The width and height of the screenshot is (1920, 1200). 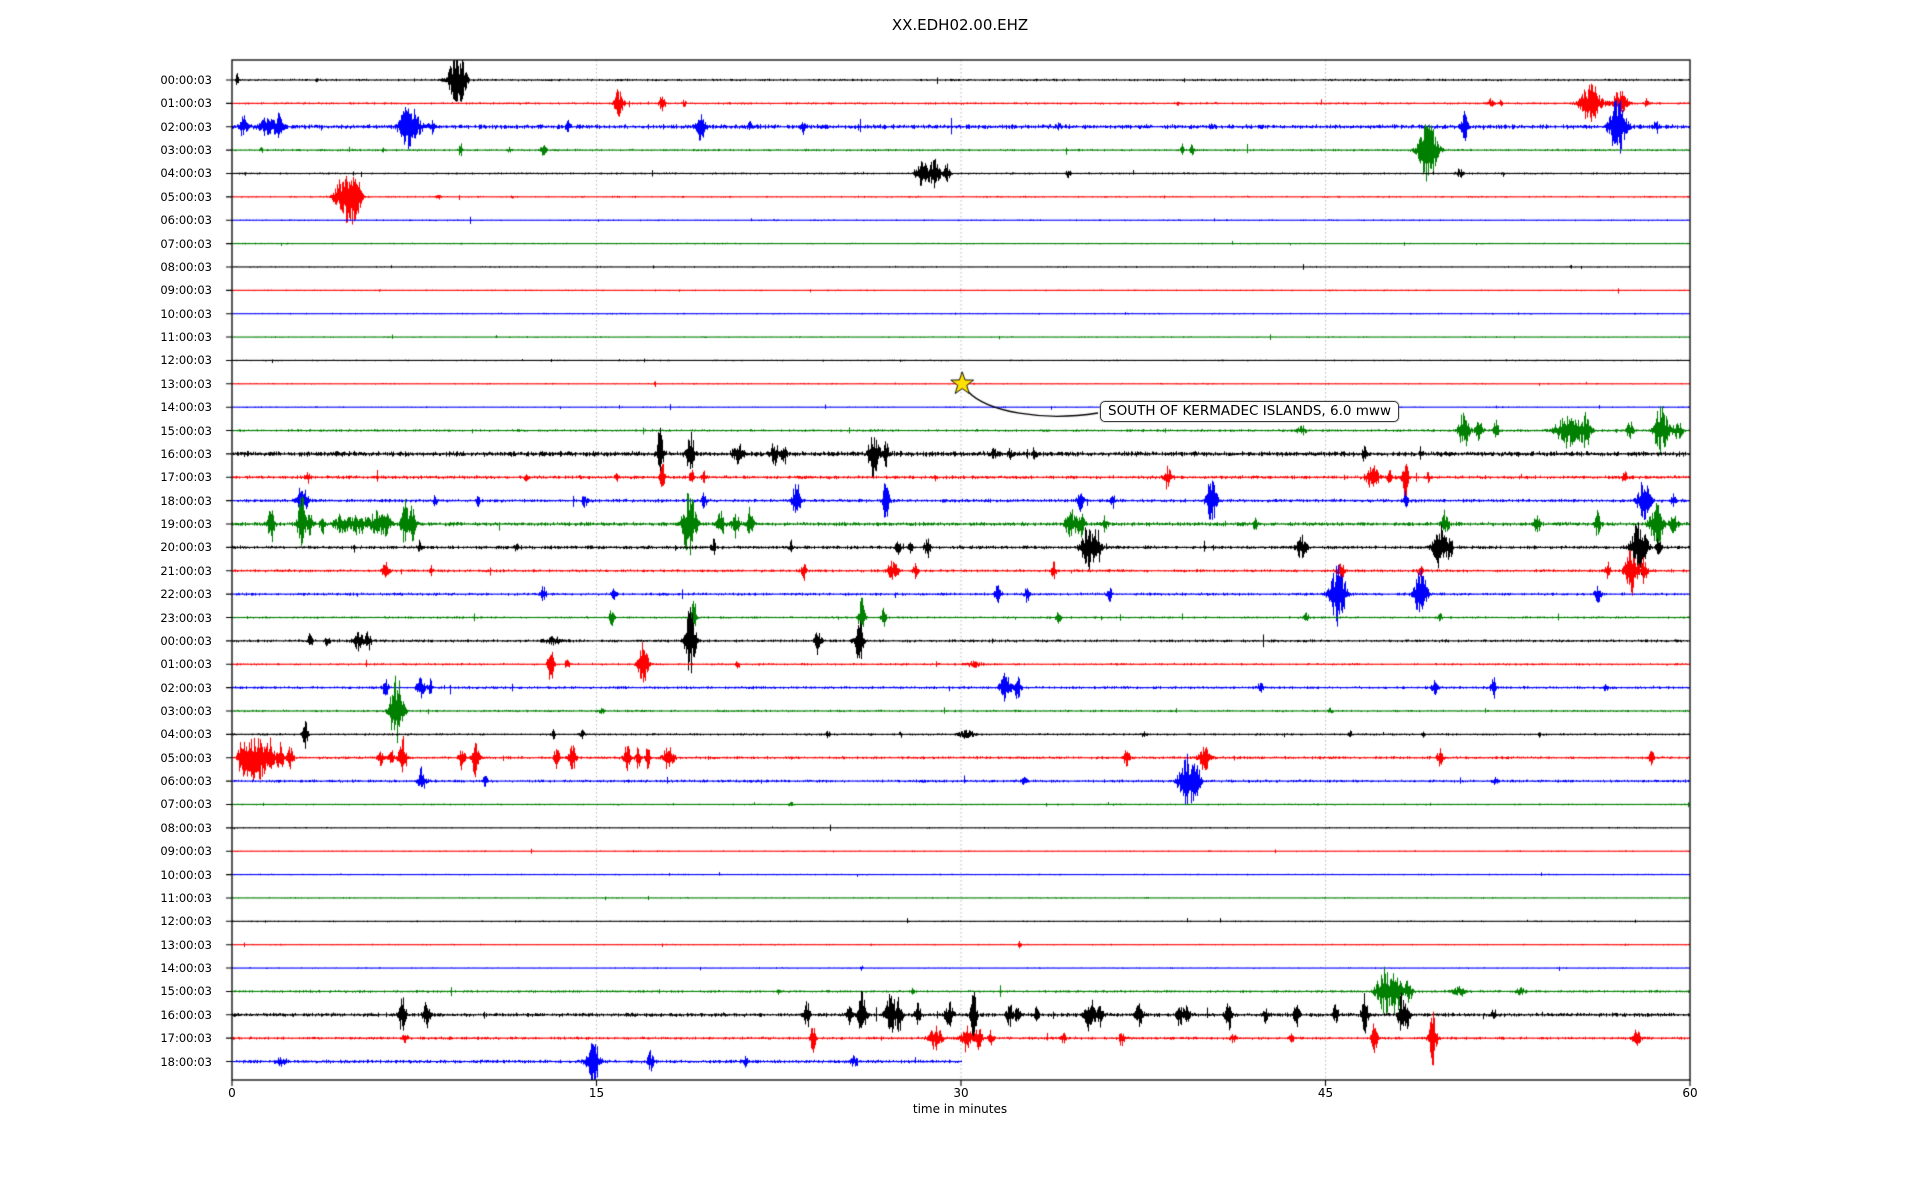 I want to click on plot-title: XX.EDH02.00.EHZ, so click(x=960, y=25).